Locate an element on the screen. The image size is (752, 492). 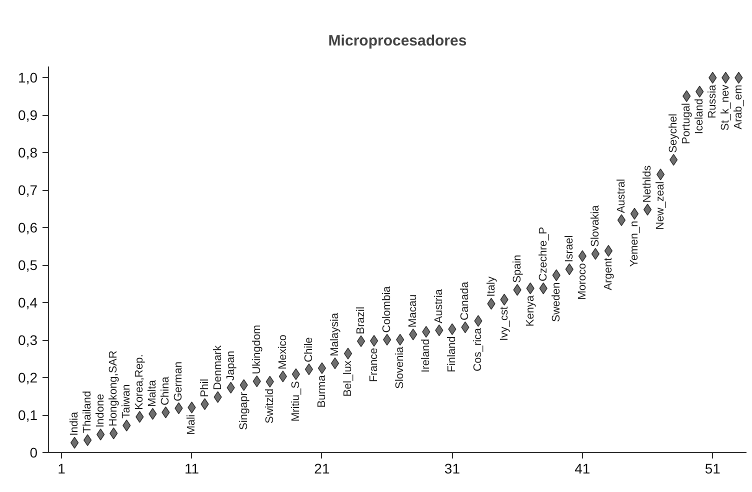
annotation: Austria is located at coordinates (439, 306).